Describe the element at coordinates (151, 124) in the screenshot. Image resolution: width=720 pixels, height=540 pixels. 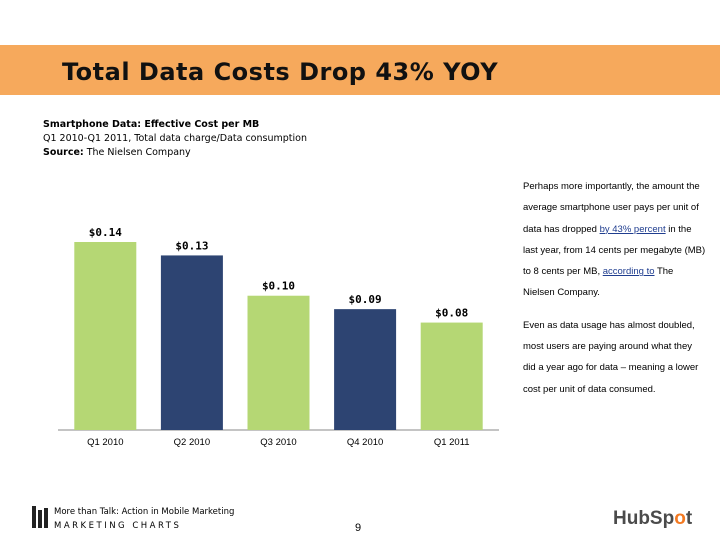
I see `chart-heading: Smartphone Data: Effective Cost per MB` at that location.